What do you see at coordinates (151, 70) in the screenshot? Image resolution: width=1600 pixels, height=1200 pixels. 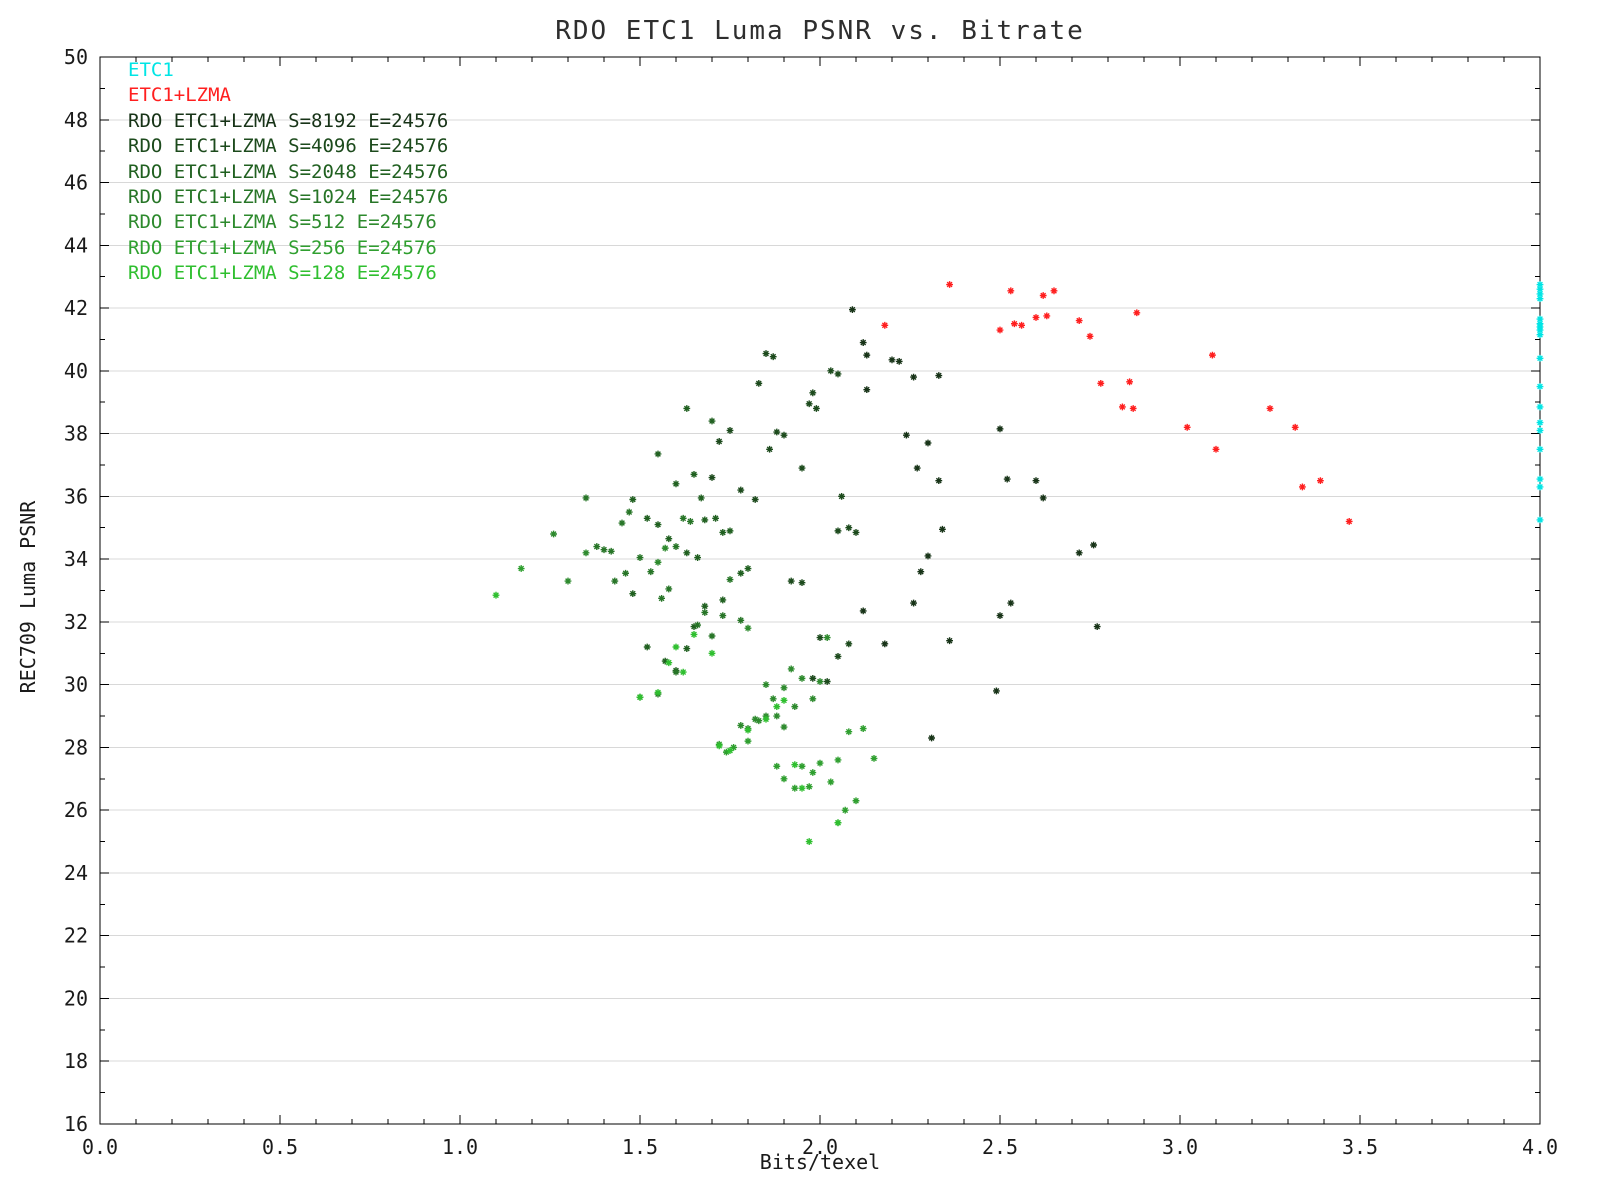 I see `legend-entry: ETC1` at bounding box center [151, 70].